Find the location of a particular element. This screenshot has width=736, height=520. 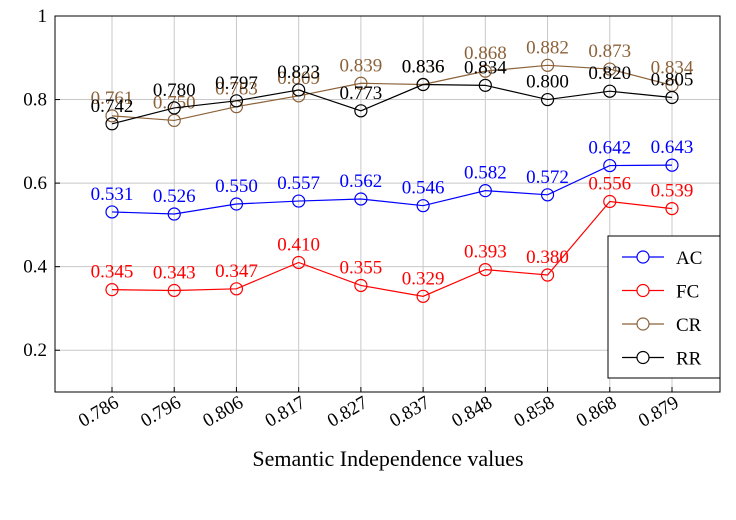

x-tick-label: 0.796 is located at coordinates (161, 412).